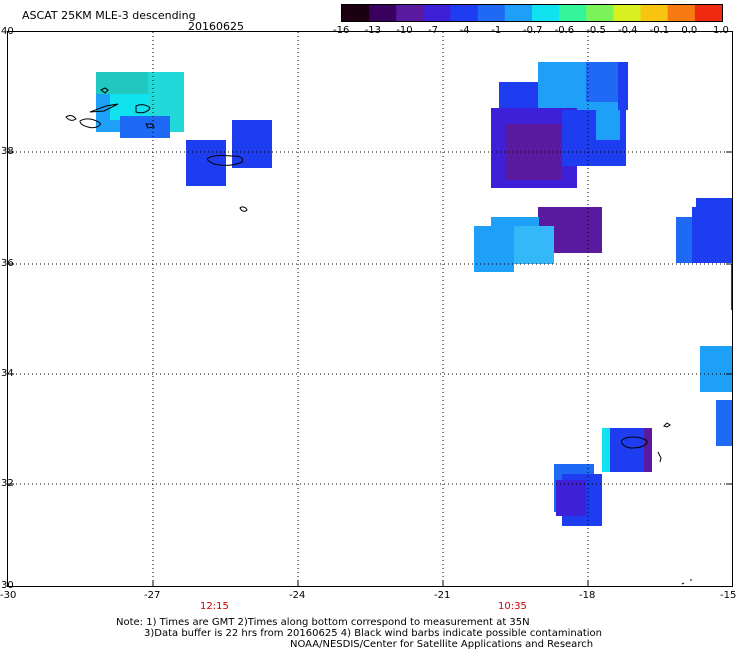 This screenshot has width=740, height=650. What do you see at coordinates (7, 151) in the screenshot?
I see `lat-label-38: 38` at bounding box center [7, 151].